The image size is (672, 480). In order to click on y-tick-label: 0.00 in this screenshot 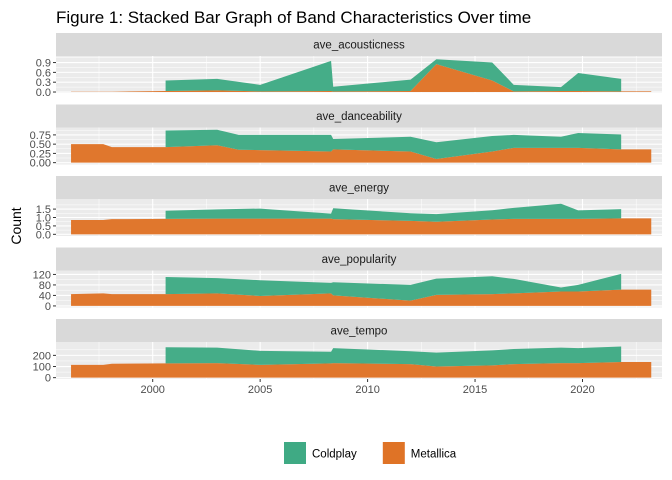, I will do `click(40, 164)`.